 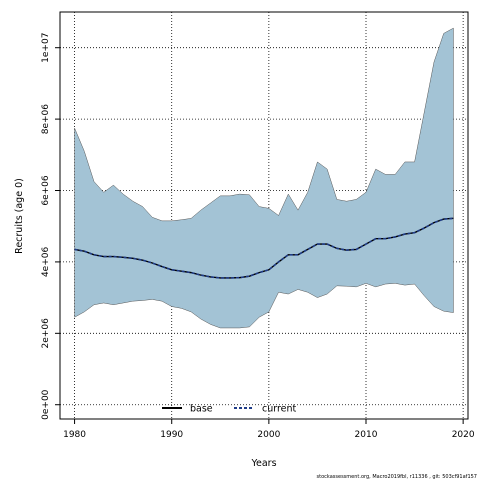 I want to click on y-tick-label: 6e+06, so click(x=46, y=190).